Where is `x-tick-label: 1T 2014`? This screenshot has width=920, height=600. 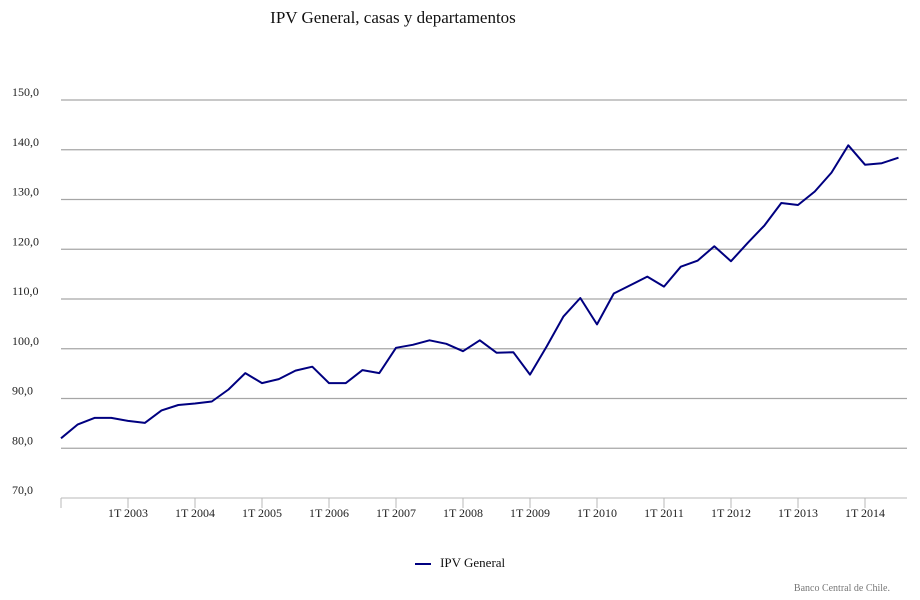
x-tick-label: 1T 2014 is located at coordinates (865, 513).